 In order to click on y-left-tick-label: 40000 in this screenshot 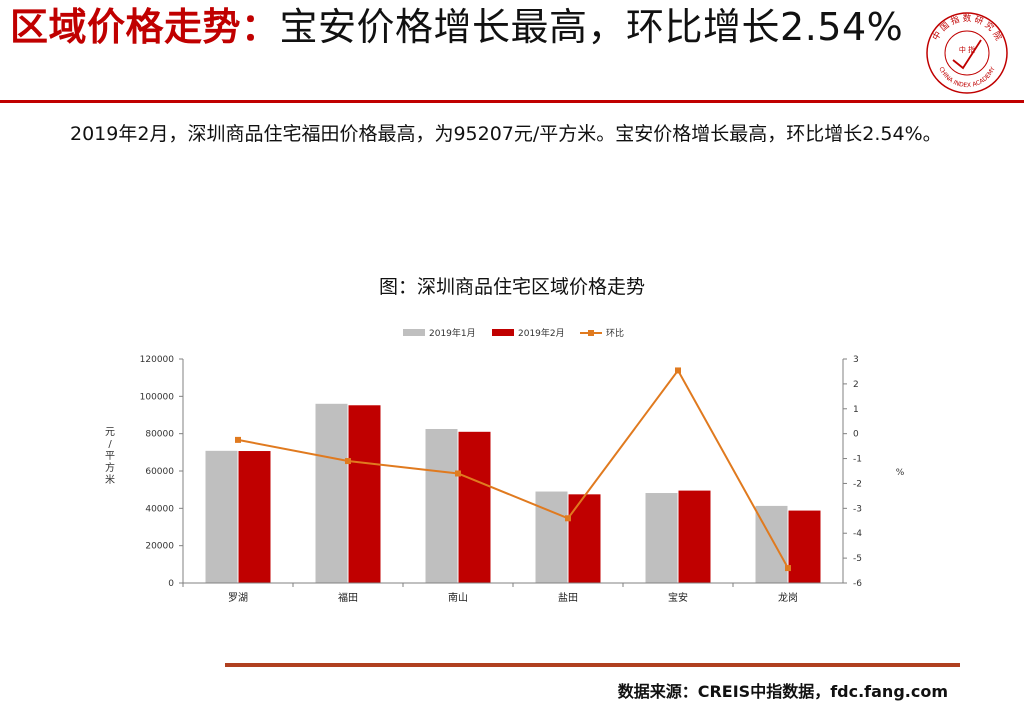, I will do `click(159, 509)`.